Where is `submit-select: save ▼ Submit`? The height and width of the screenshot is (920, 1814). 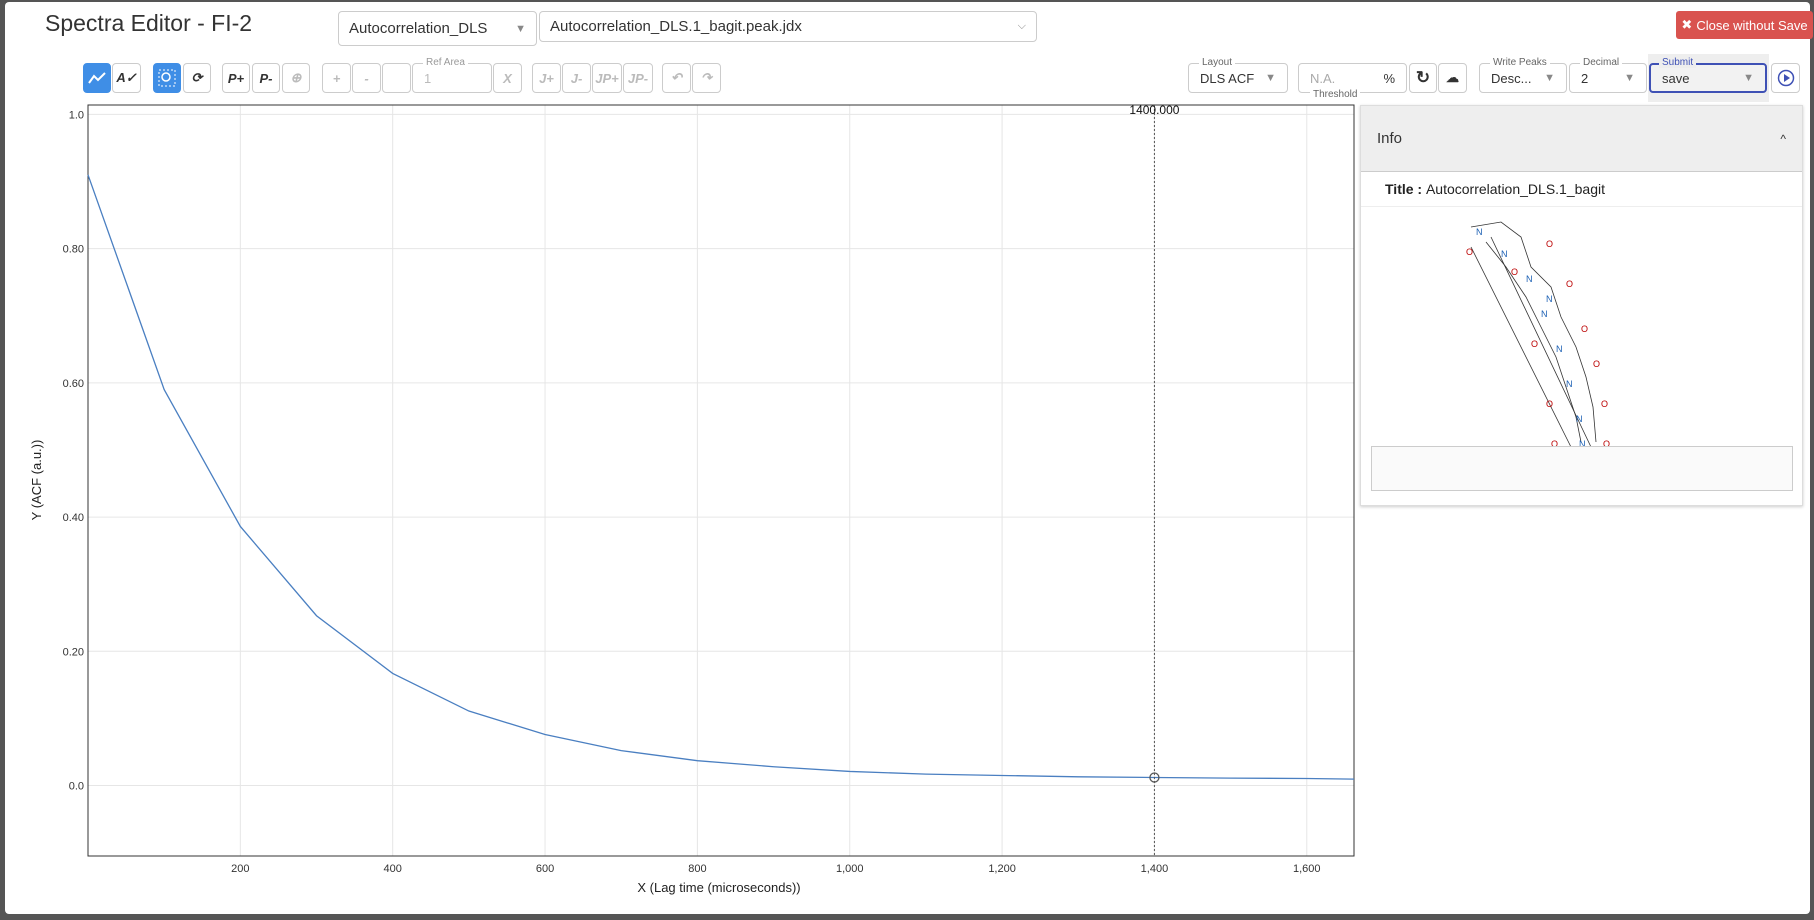 submit-select: save ▼ Submit is located at coordinates (1708, 75).